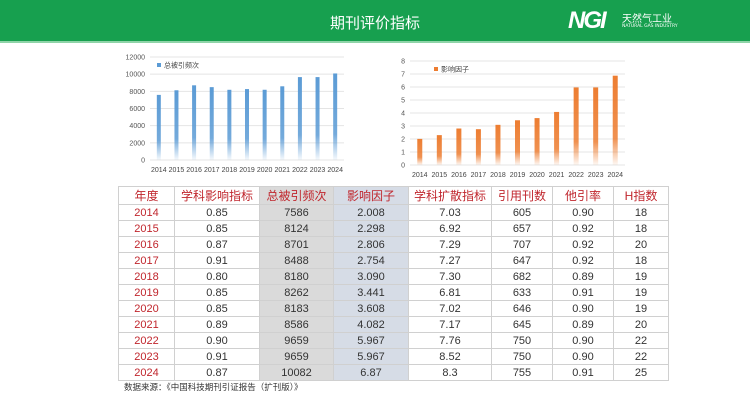 The width and height of the screenshot is (750, 420). I want to click on table-cell: 6.81, so click(450, 292).